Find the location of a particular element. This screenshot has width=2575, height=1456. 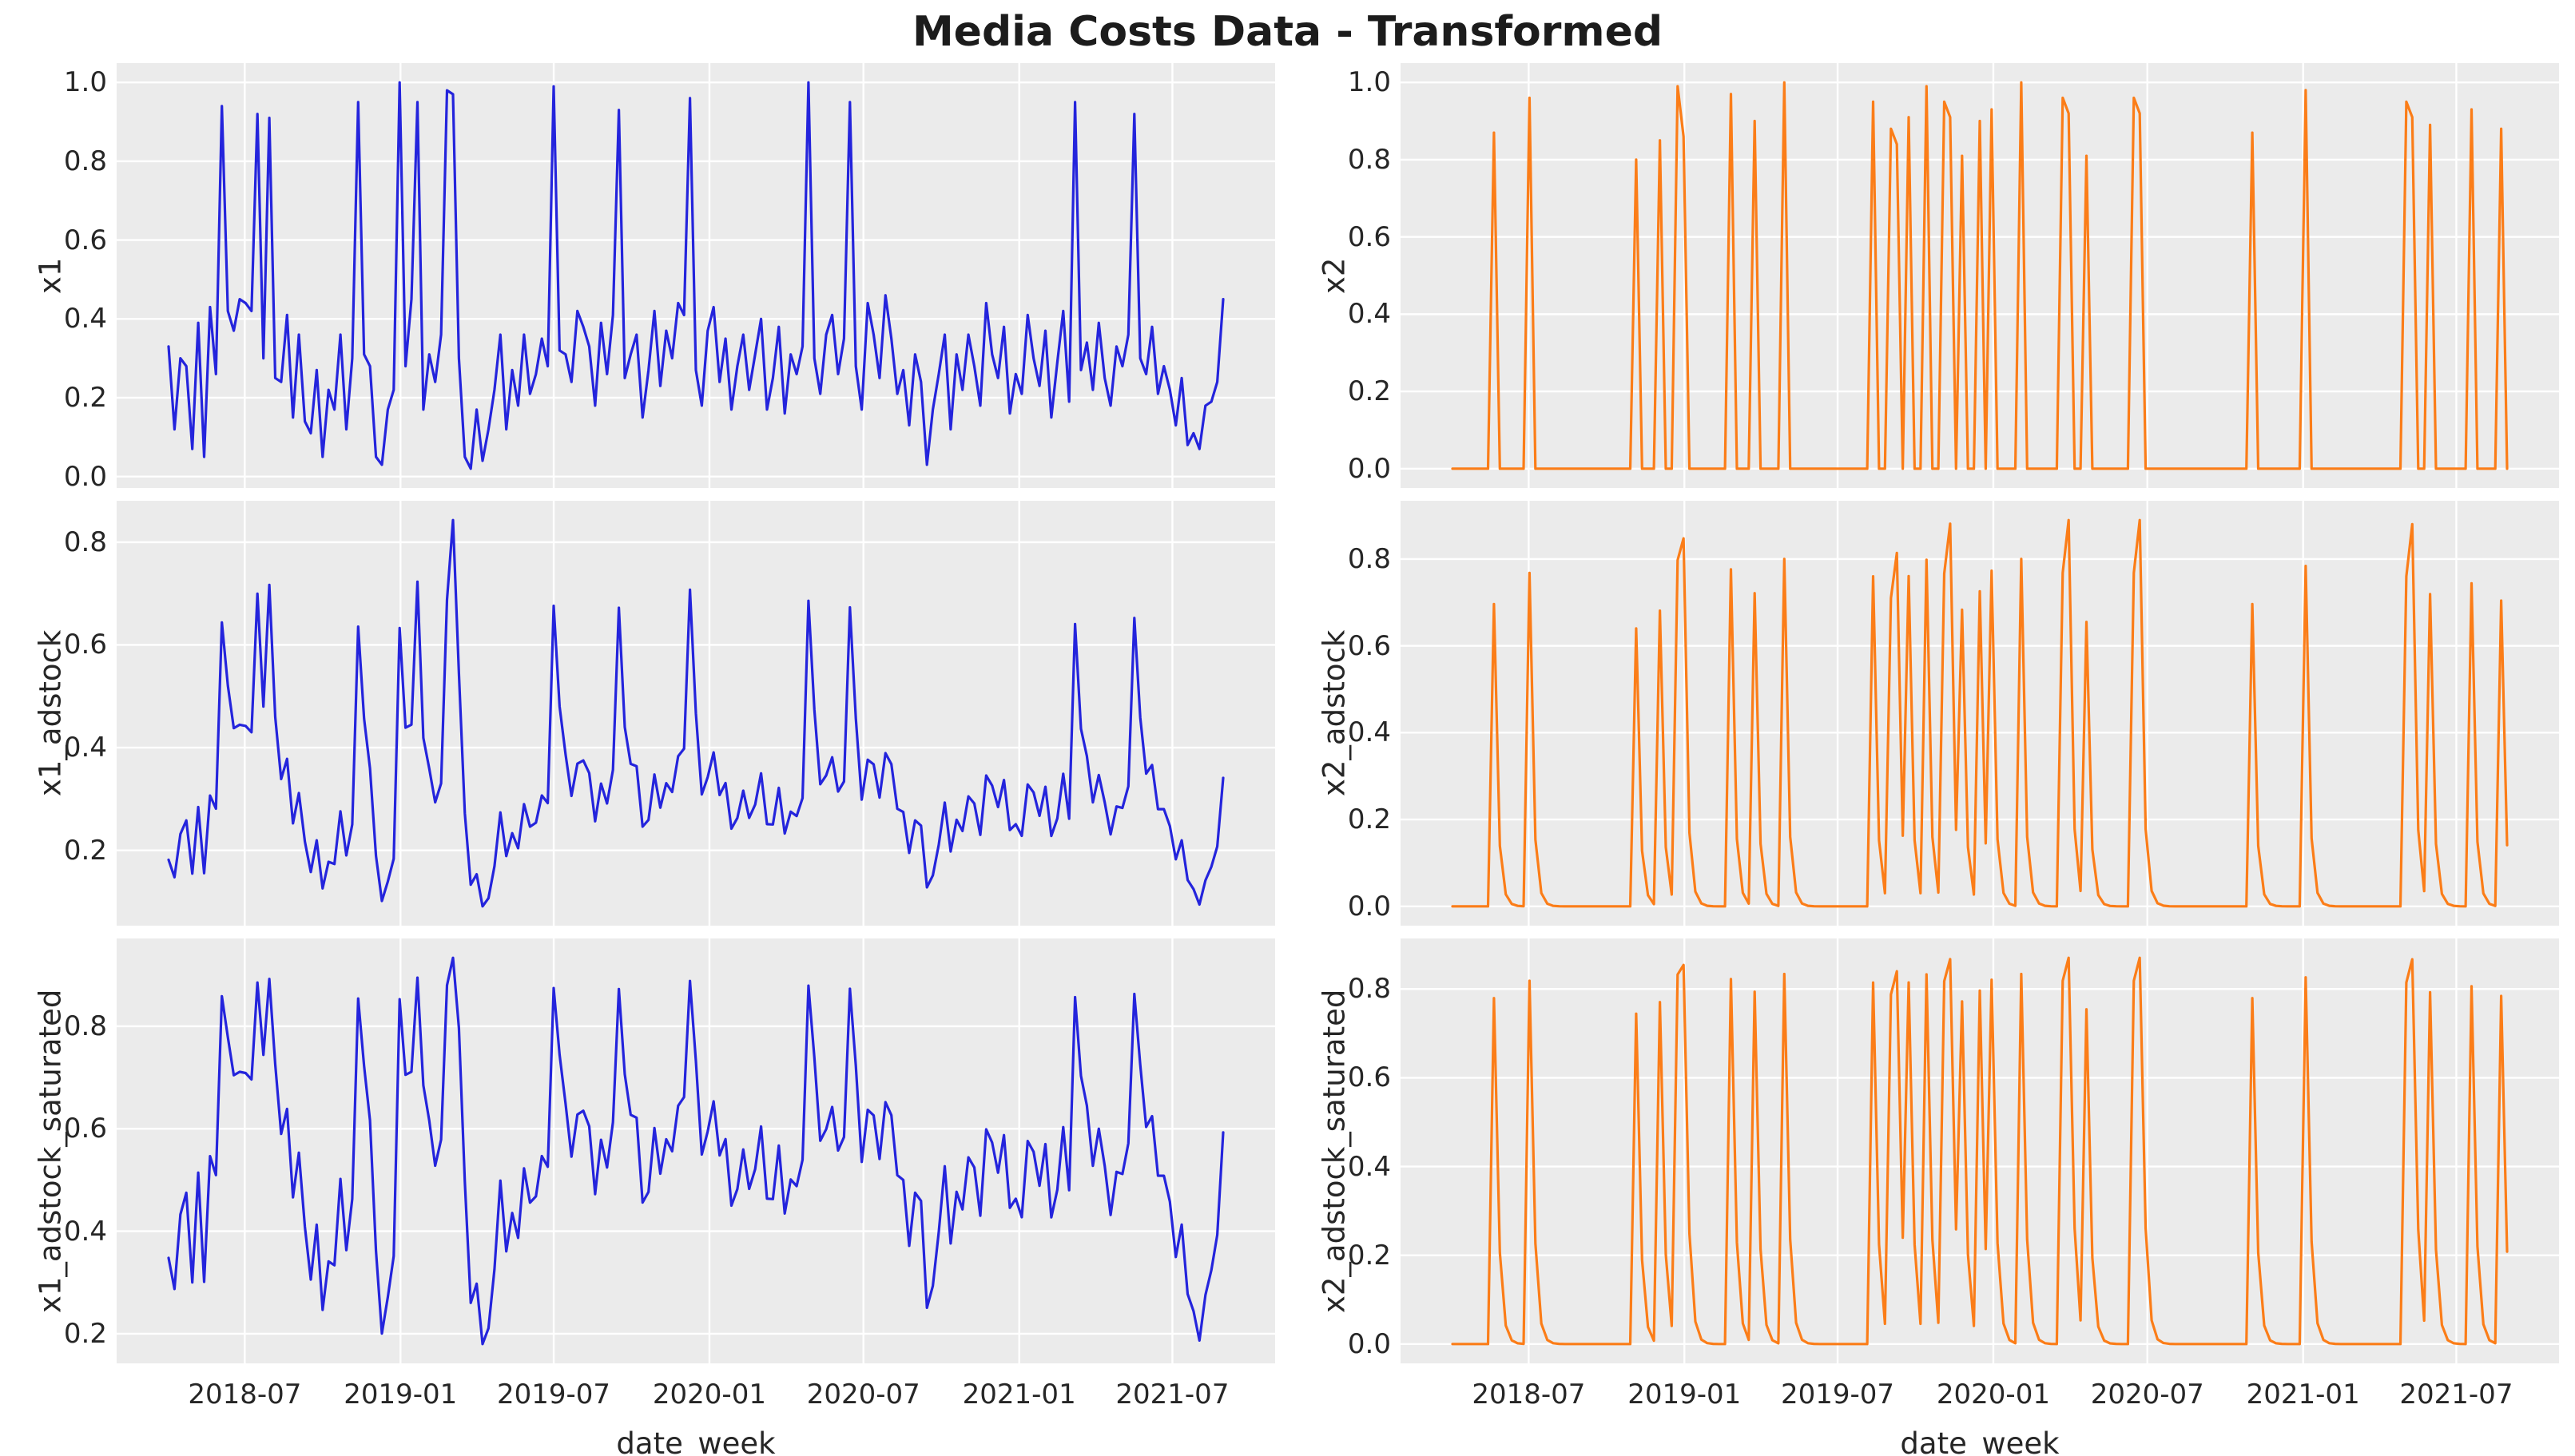

subplot-x1-adstock-saturated is located at coordinates (696, 1150).